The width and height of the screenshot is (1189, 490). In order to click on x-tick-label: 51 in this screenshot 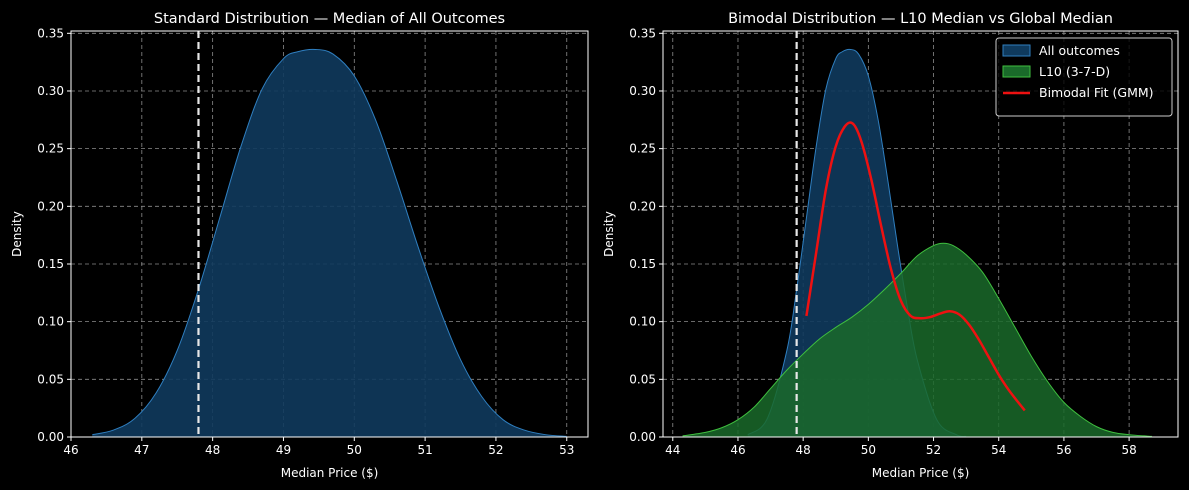, I will do `click(424, 450)`.